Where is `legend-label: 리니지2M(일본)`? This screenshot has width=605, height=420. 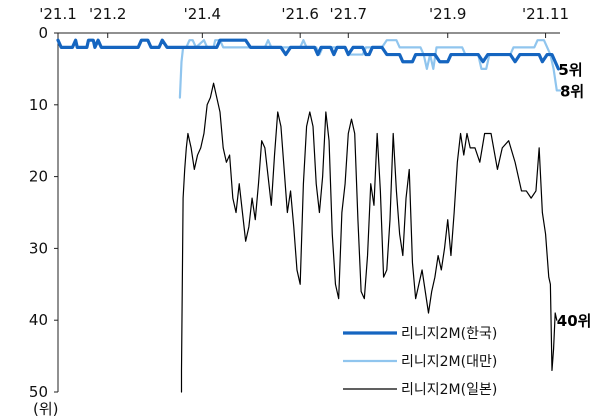 legend-label: 리니지2M(일본) is located at coordinates (449, 390).